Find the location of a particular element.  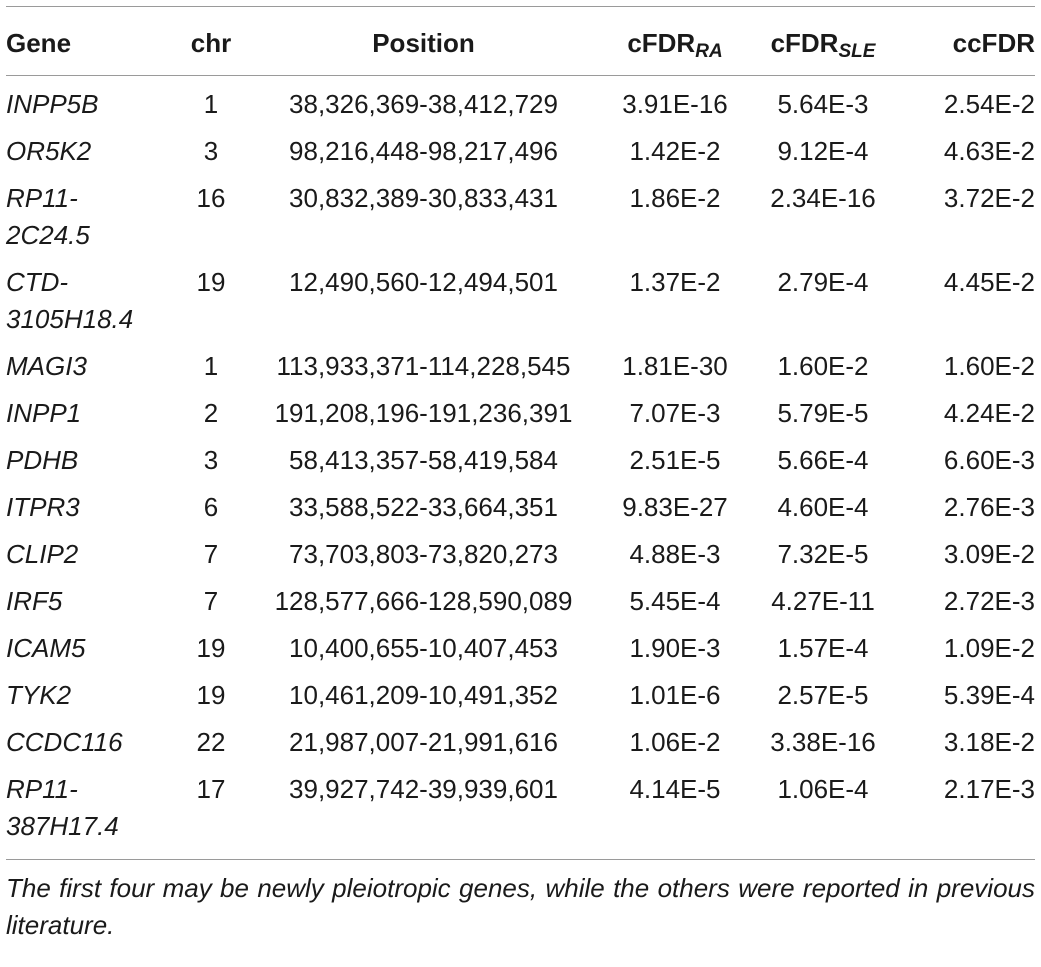

position-cell: 10,461,209-10,491,352 is located at coordinates (423, 695).